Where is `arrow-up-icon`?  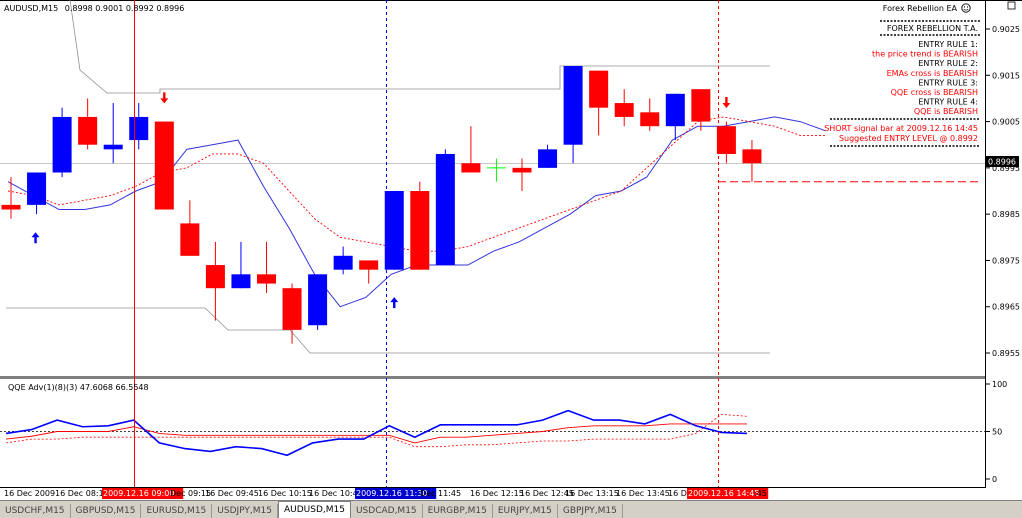 arrow-up-icon is located at coordinates (394, 303).